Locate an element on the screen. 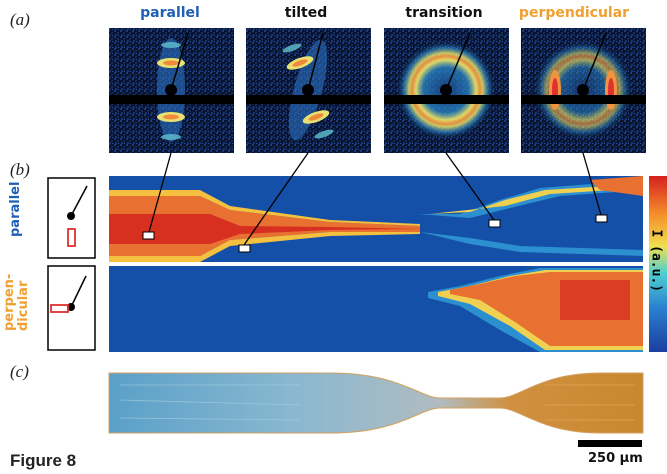 The width and height of the screenshot is (667, 474). scale-bar is located at coordinates (610, 443).